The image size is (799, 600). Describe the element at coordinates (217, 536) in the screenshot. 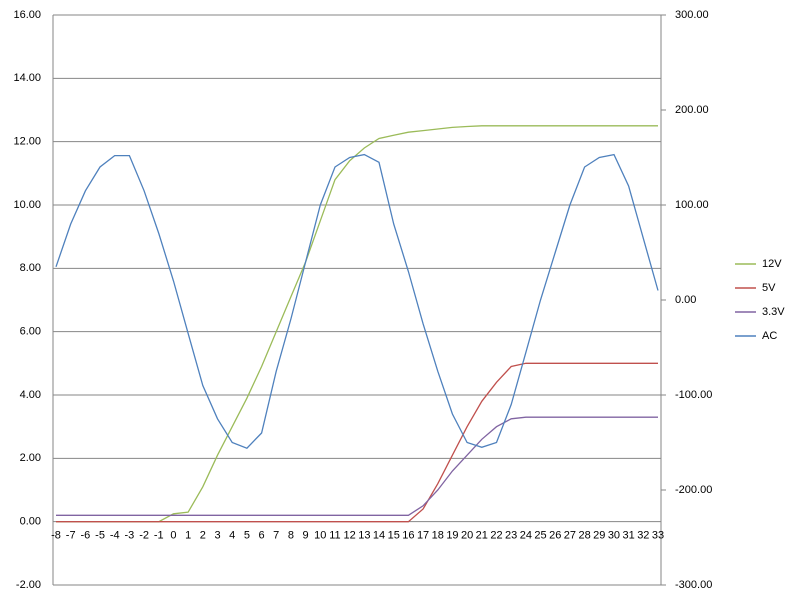

I see `x-tick-label: 3` at that location.